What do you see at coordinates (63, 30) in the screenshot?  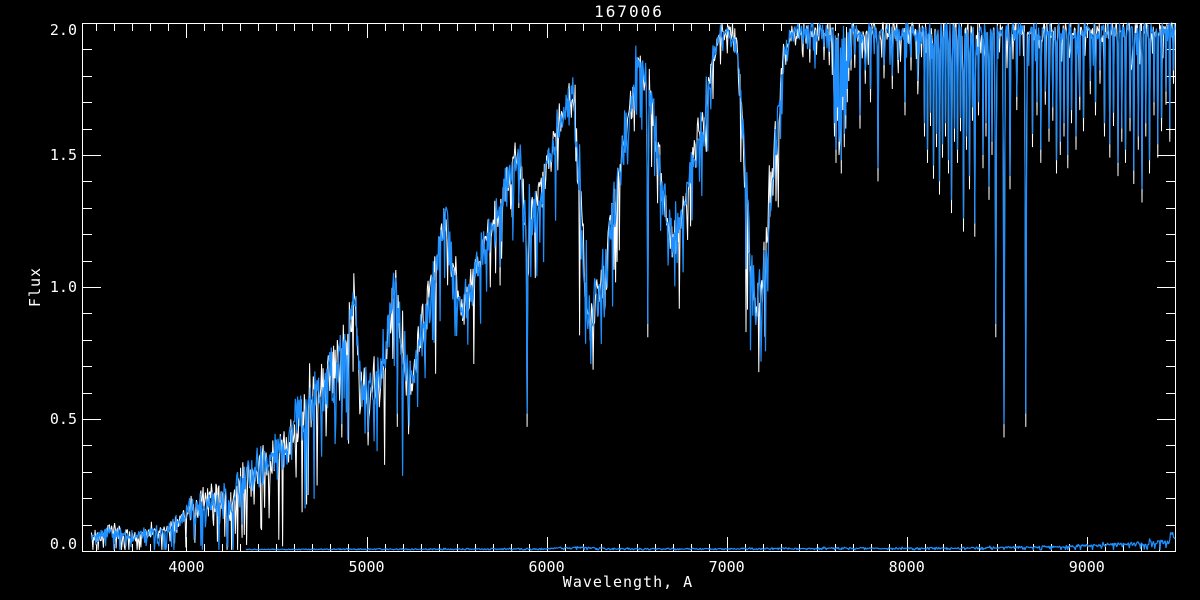 I see `y-tick-label: 2.0` at bounding box center [63, 30].